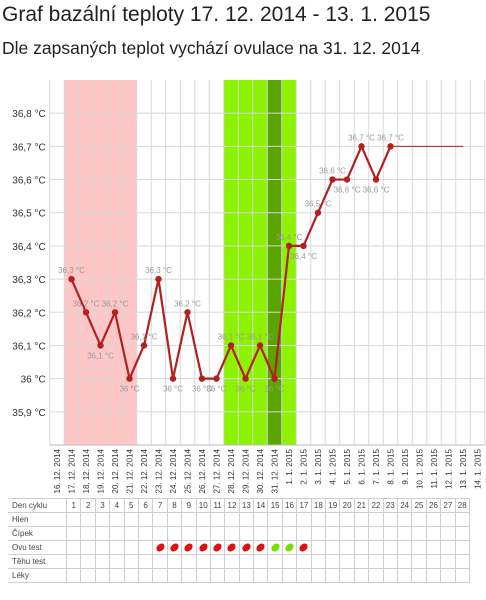 This screenshot has height=600, width=486. Describe the element at coordinates (217, 505) in the screenshot. I see `cycle-day-number: 11` at that location.